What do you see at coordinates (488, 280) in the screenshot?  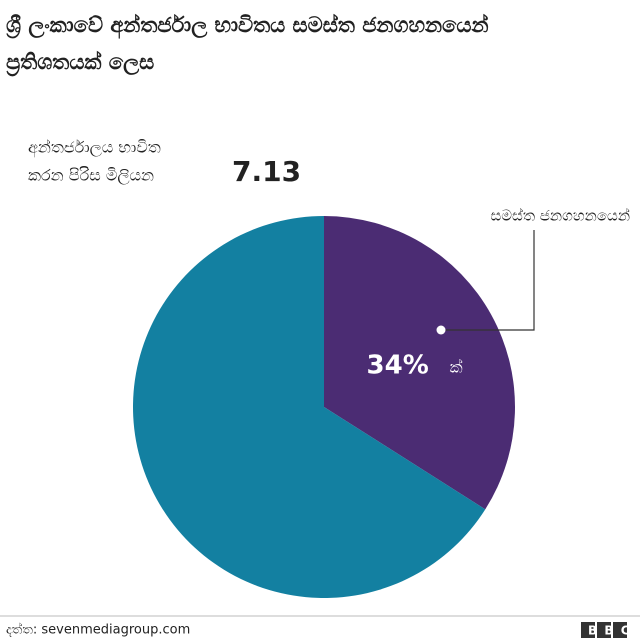 I see `leader-line` at bounding box center [488, 280].